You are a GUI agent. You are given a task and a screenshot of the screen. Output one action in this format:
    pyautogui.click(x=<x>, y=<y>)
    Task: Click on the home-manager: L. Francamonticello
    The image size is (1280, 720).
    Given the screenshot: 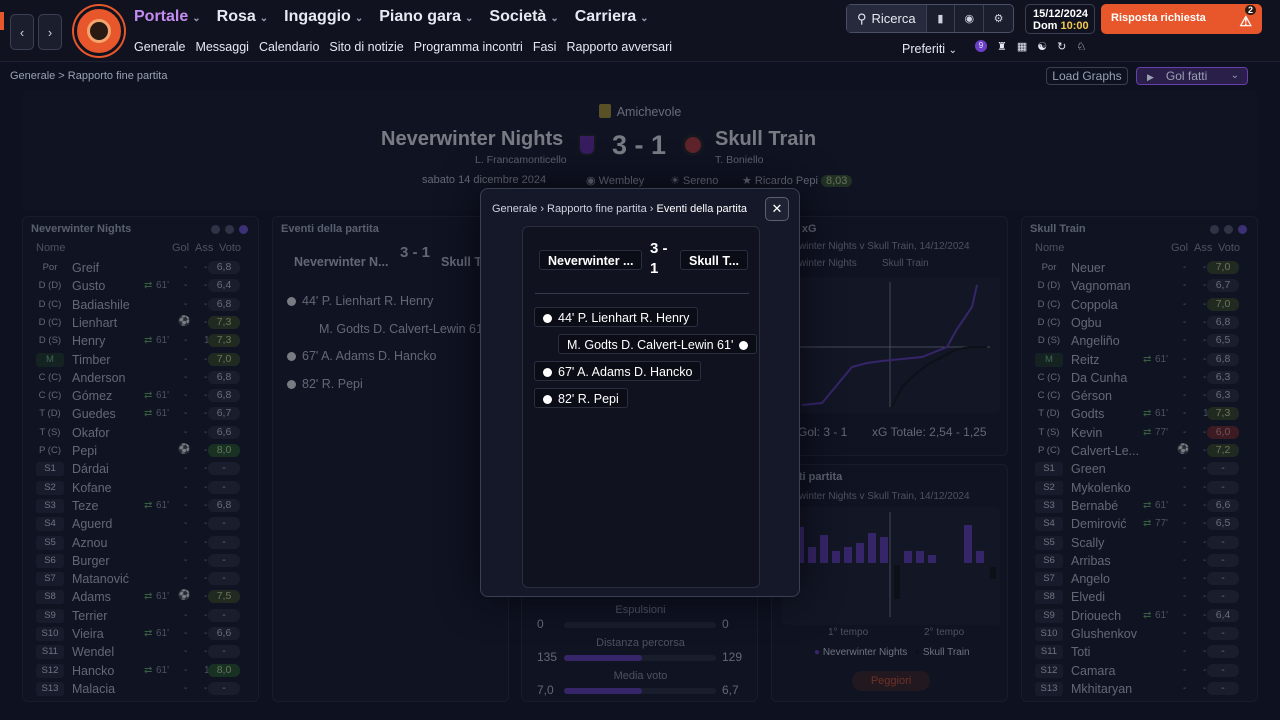 What is the action you would take?
    pyautogui.click(x=521, y=160)
    